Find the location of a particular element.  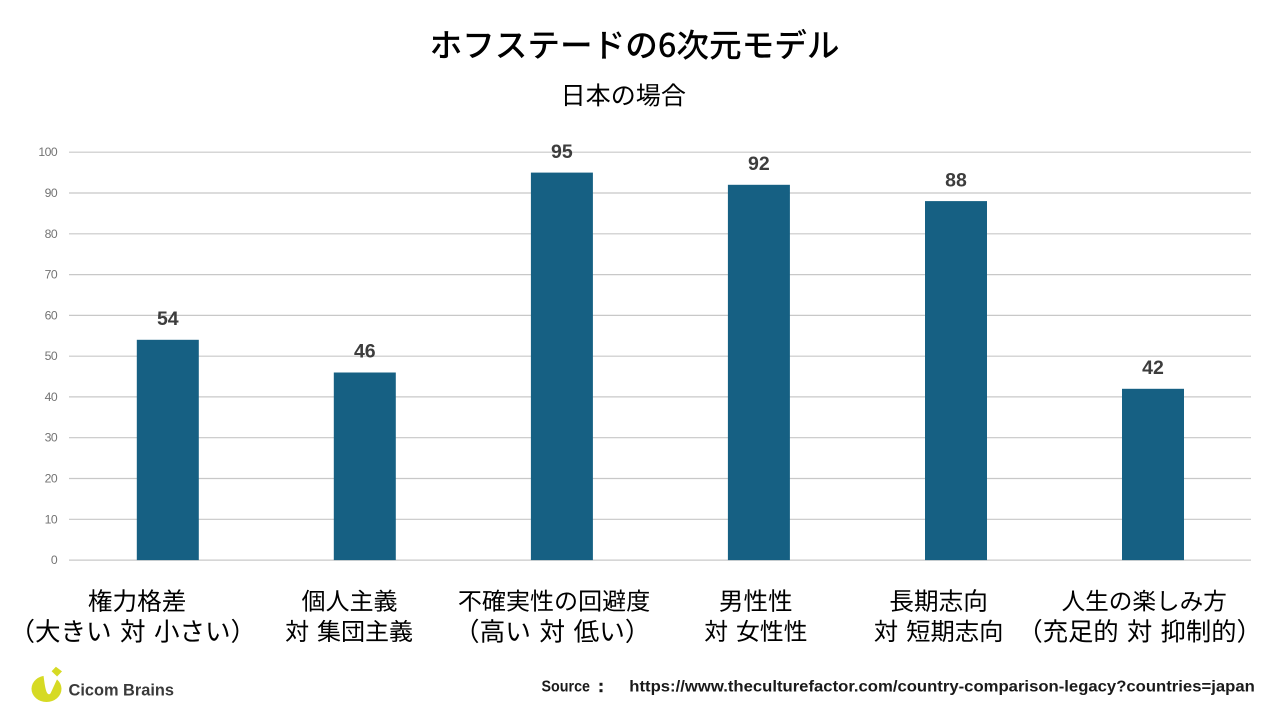

svg-text: 10 is located at coordinates (51, 519).